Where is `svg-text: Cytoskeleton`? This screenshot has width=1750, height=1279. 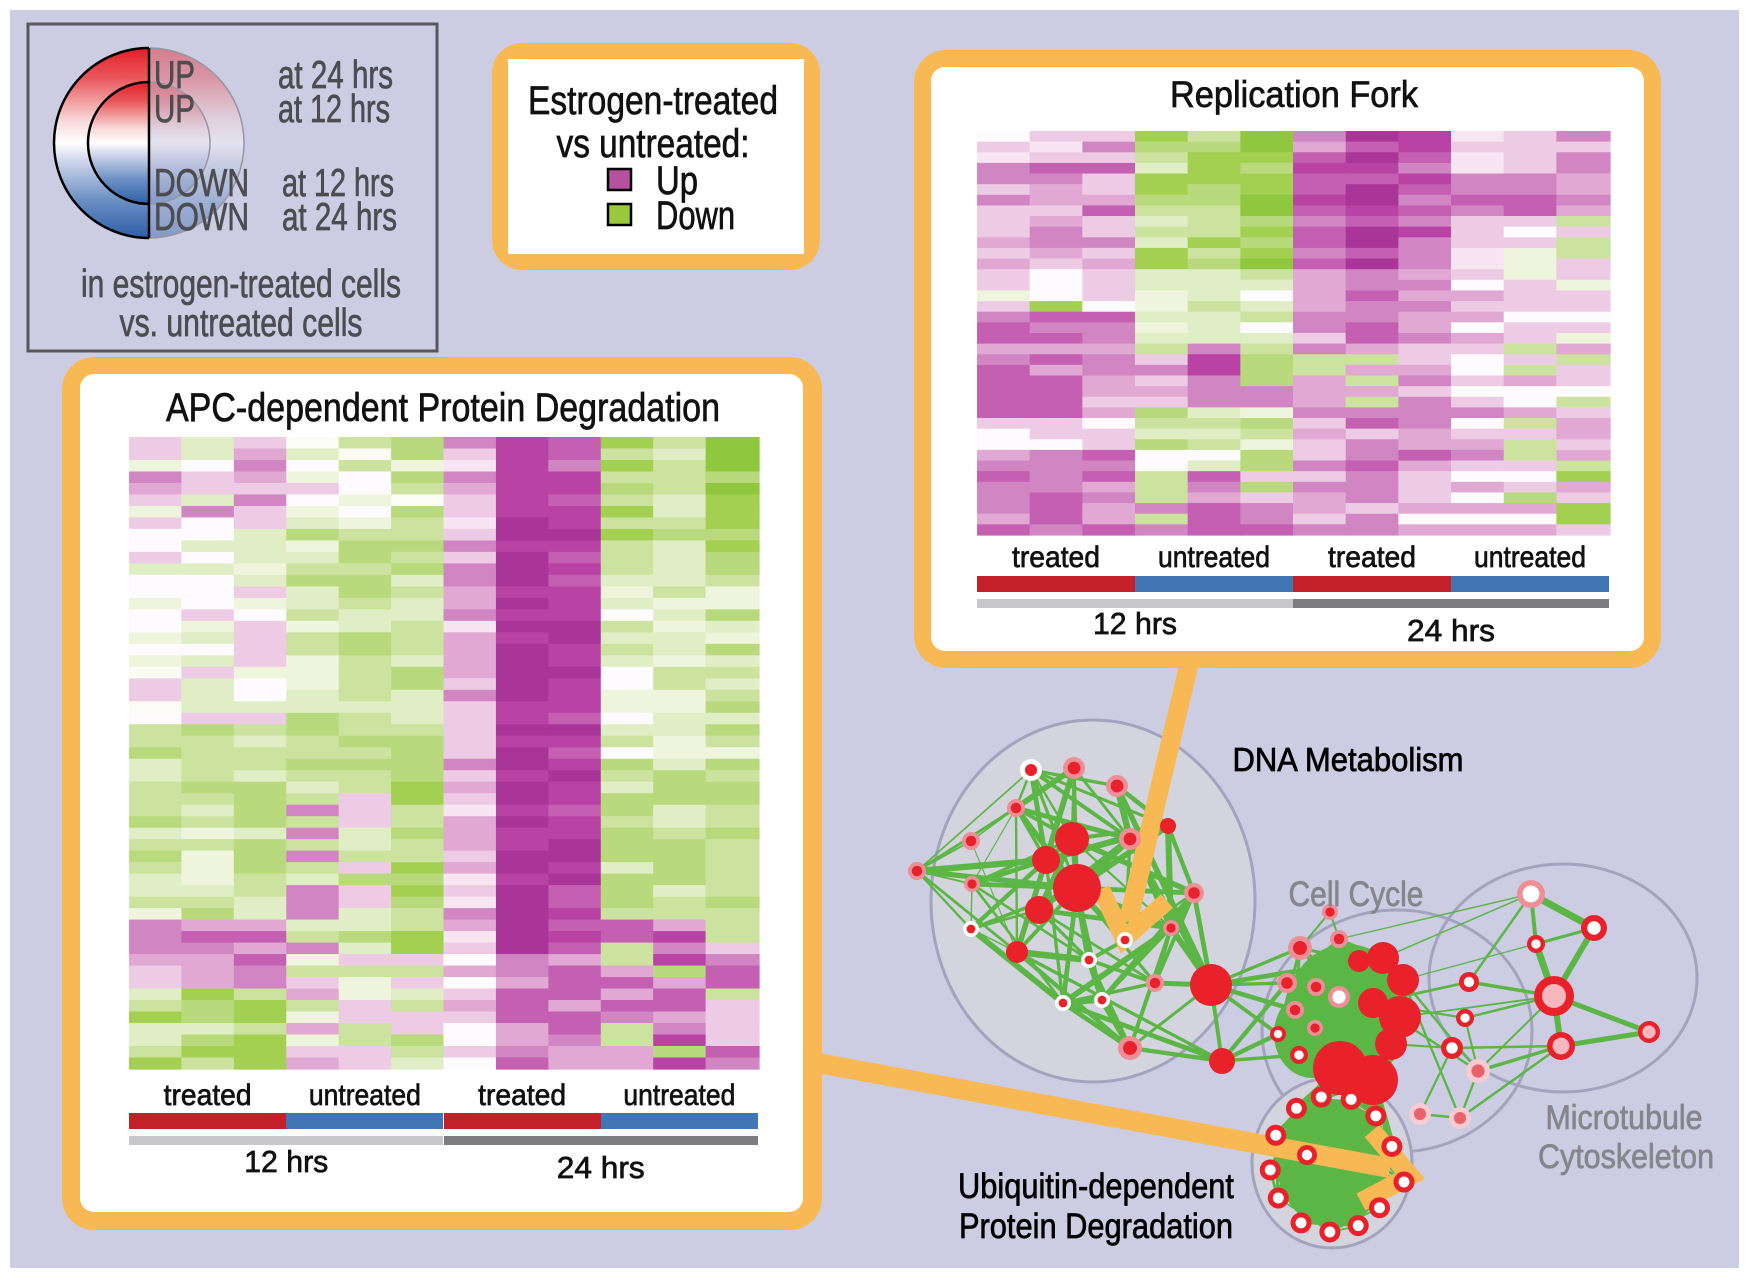 svg-text: Cytoskeleton is located at coordinates (1626, 1157).